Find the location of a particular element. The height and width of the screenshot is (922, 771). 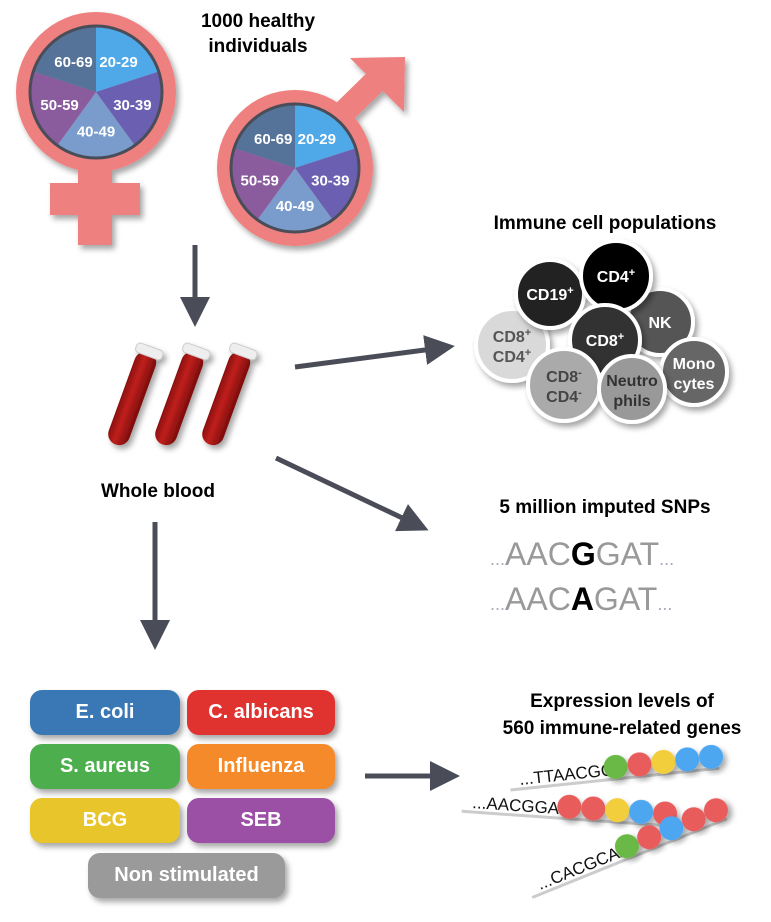

snp-allele: G is located at coordinates (583, 554).